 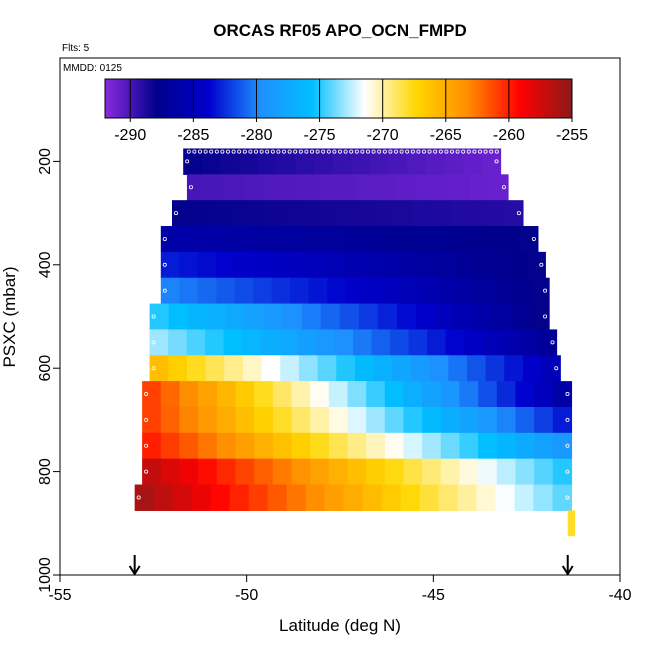 What do you see at coordinates (193, 135) in the screenshot?
I see `colorbar-tick-label: -285` at bounding box center [193, 135].